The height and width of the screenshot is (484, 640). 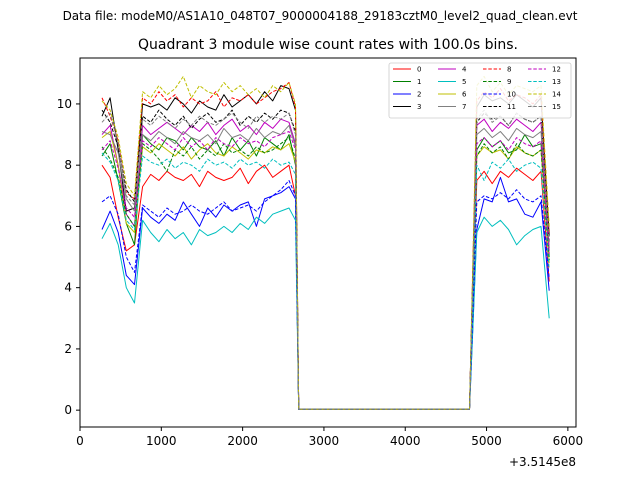 I want to click on y-axis: 0 2 4 6 8 10, so click(x=68, y=257).